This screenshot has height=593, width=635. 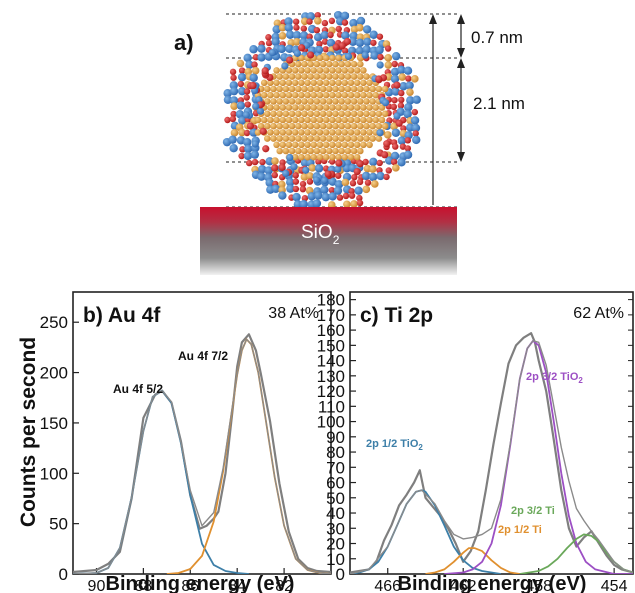 I want to click on height-arrow, so click(x=433, y=109).